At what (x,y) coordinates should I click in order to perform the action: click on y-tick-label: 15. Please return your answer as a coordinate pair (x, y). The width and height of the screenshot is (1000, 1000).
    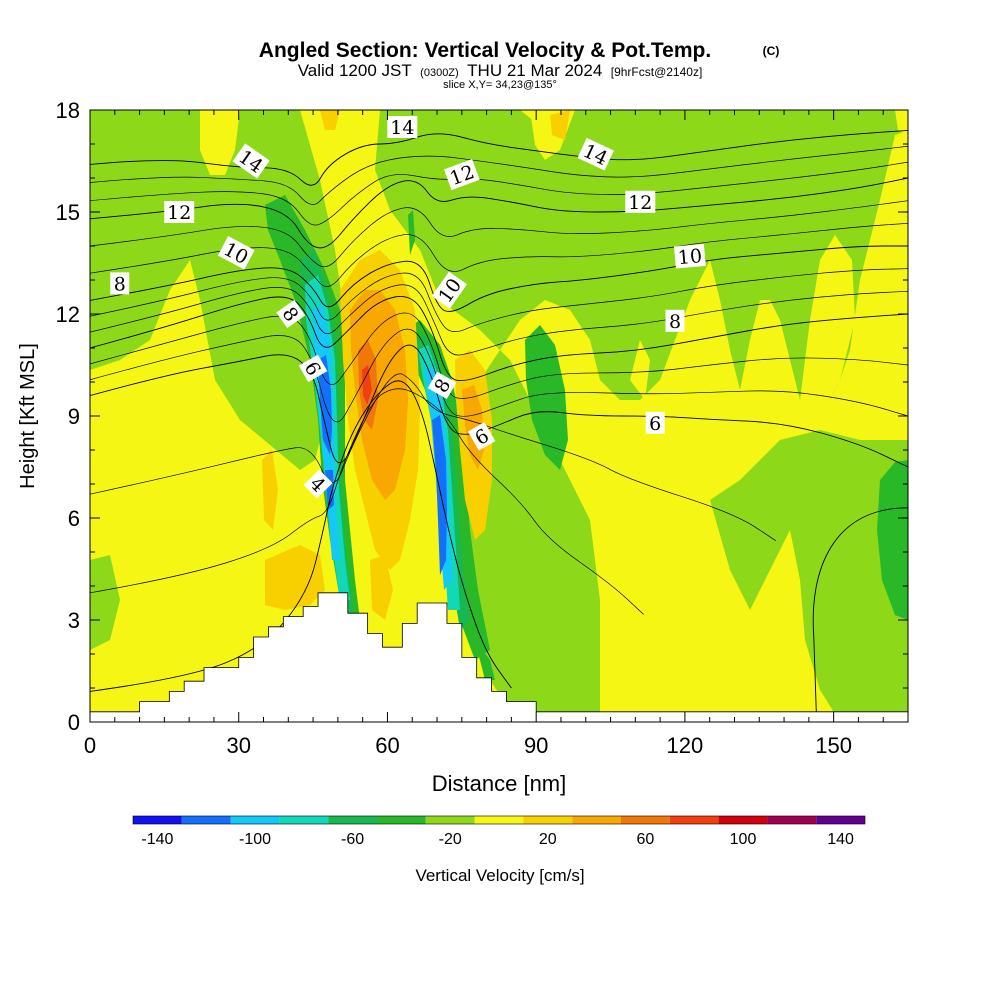
    Looking at the image, I should click on (68, 212).